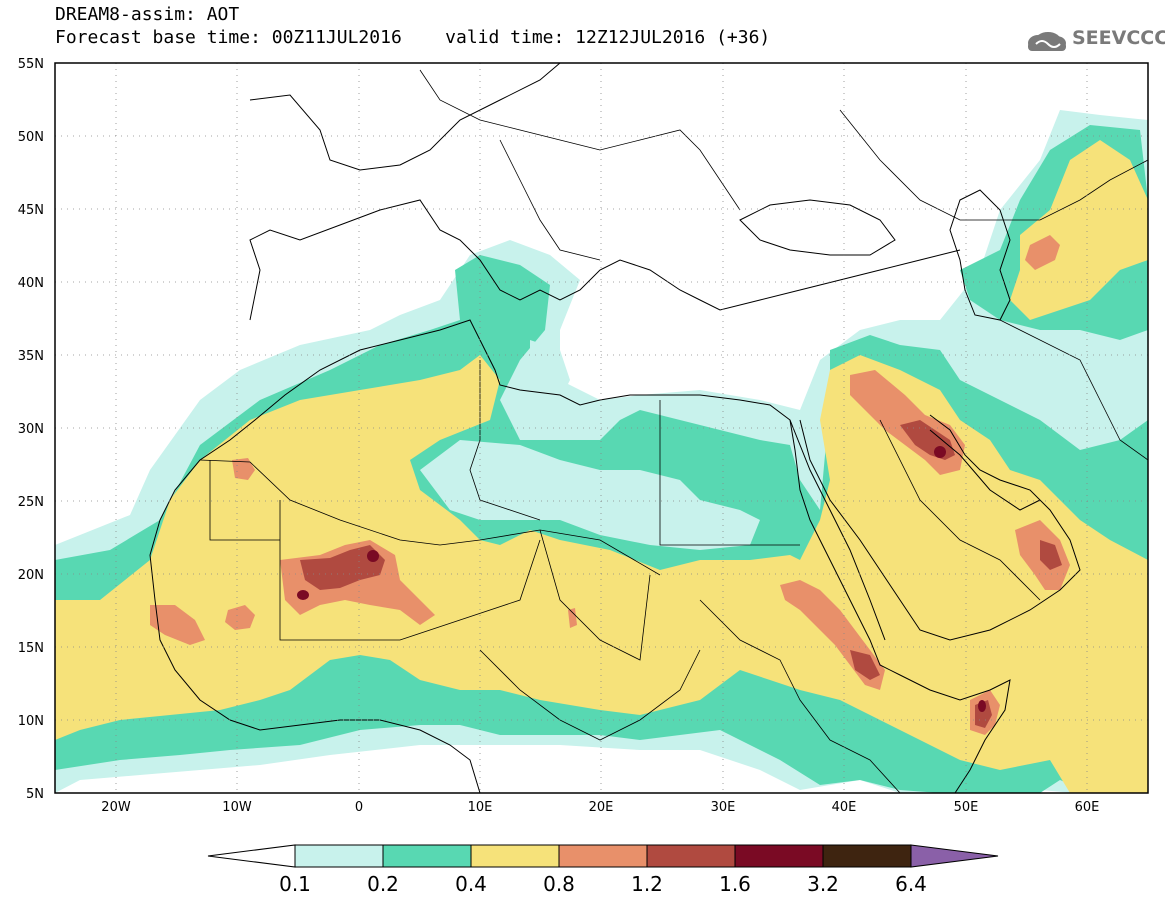  What do you see at coordinates (837, 530) in the screenshot?
I see `red-sea` at bounding box center [837, 530].